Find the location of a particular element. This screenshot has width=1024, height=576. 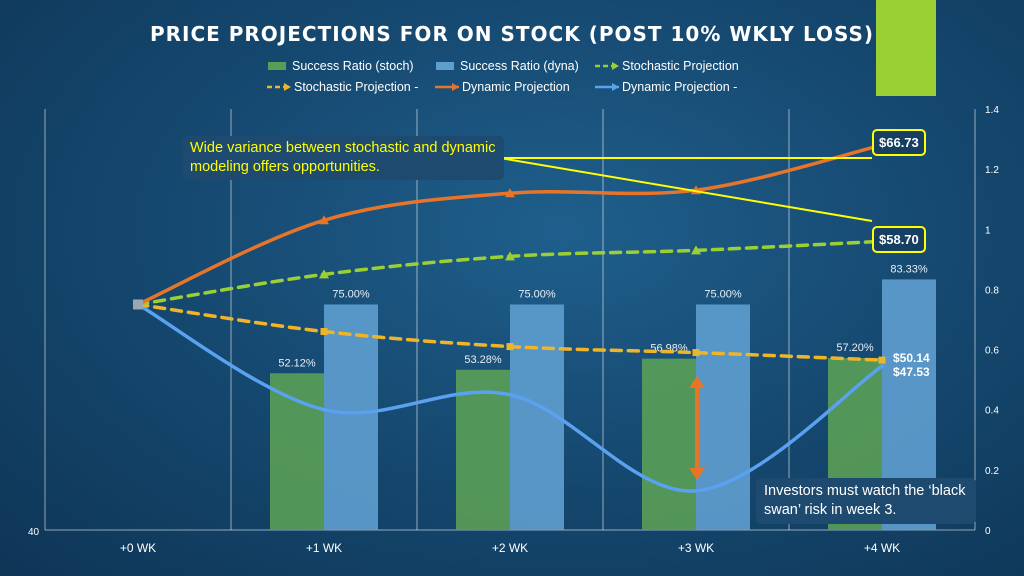

callout-connector-line is located at coordinates (686, 189).